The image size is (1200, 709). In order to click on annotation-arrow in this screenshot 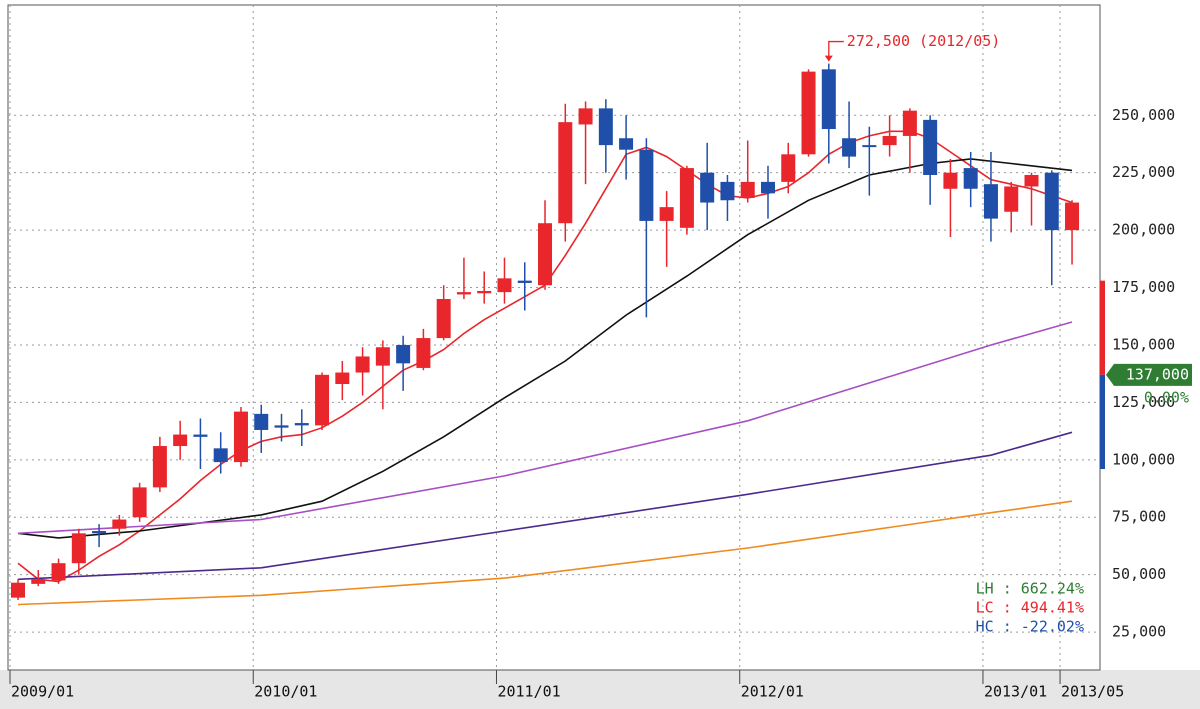, I will do `click(836, 50)`.